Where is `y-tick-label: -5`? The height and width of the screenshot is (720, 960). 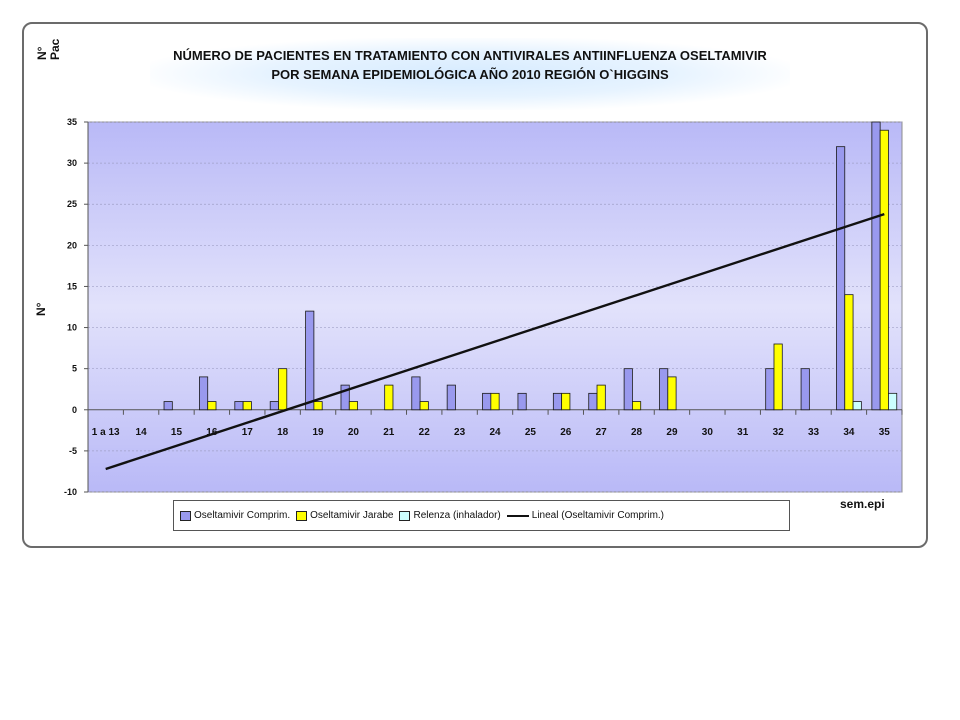
y-tick-label: -5 is located at coordinates (73, 451).